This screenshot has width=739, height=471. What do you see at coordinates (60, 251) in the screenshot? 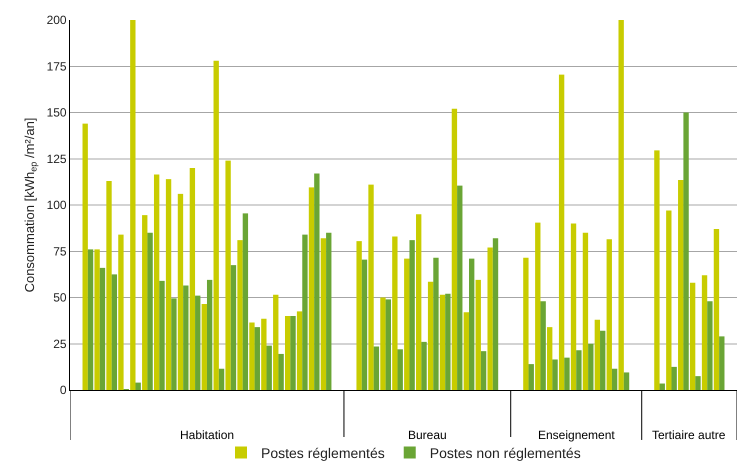
I see `y-tick-label: 75` at bounding box center [60, 251].